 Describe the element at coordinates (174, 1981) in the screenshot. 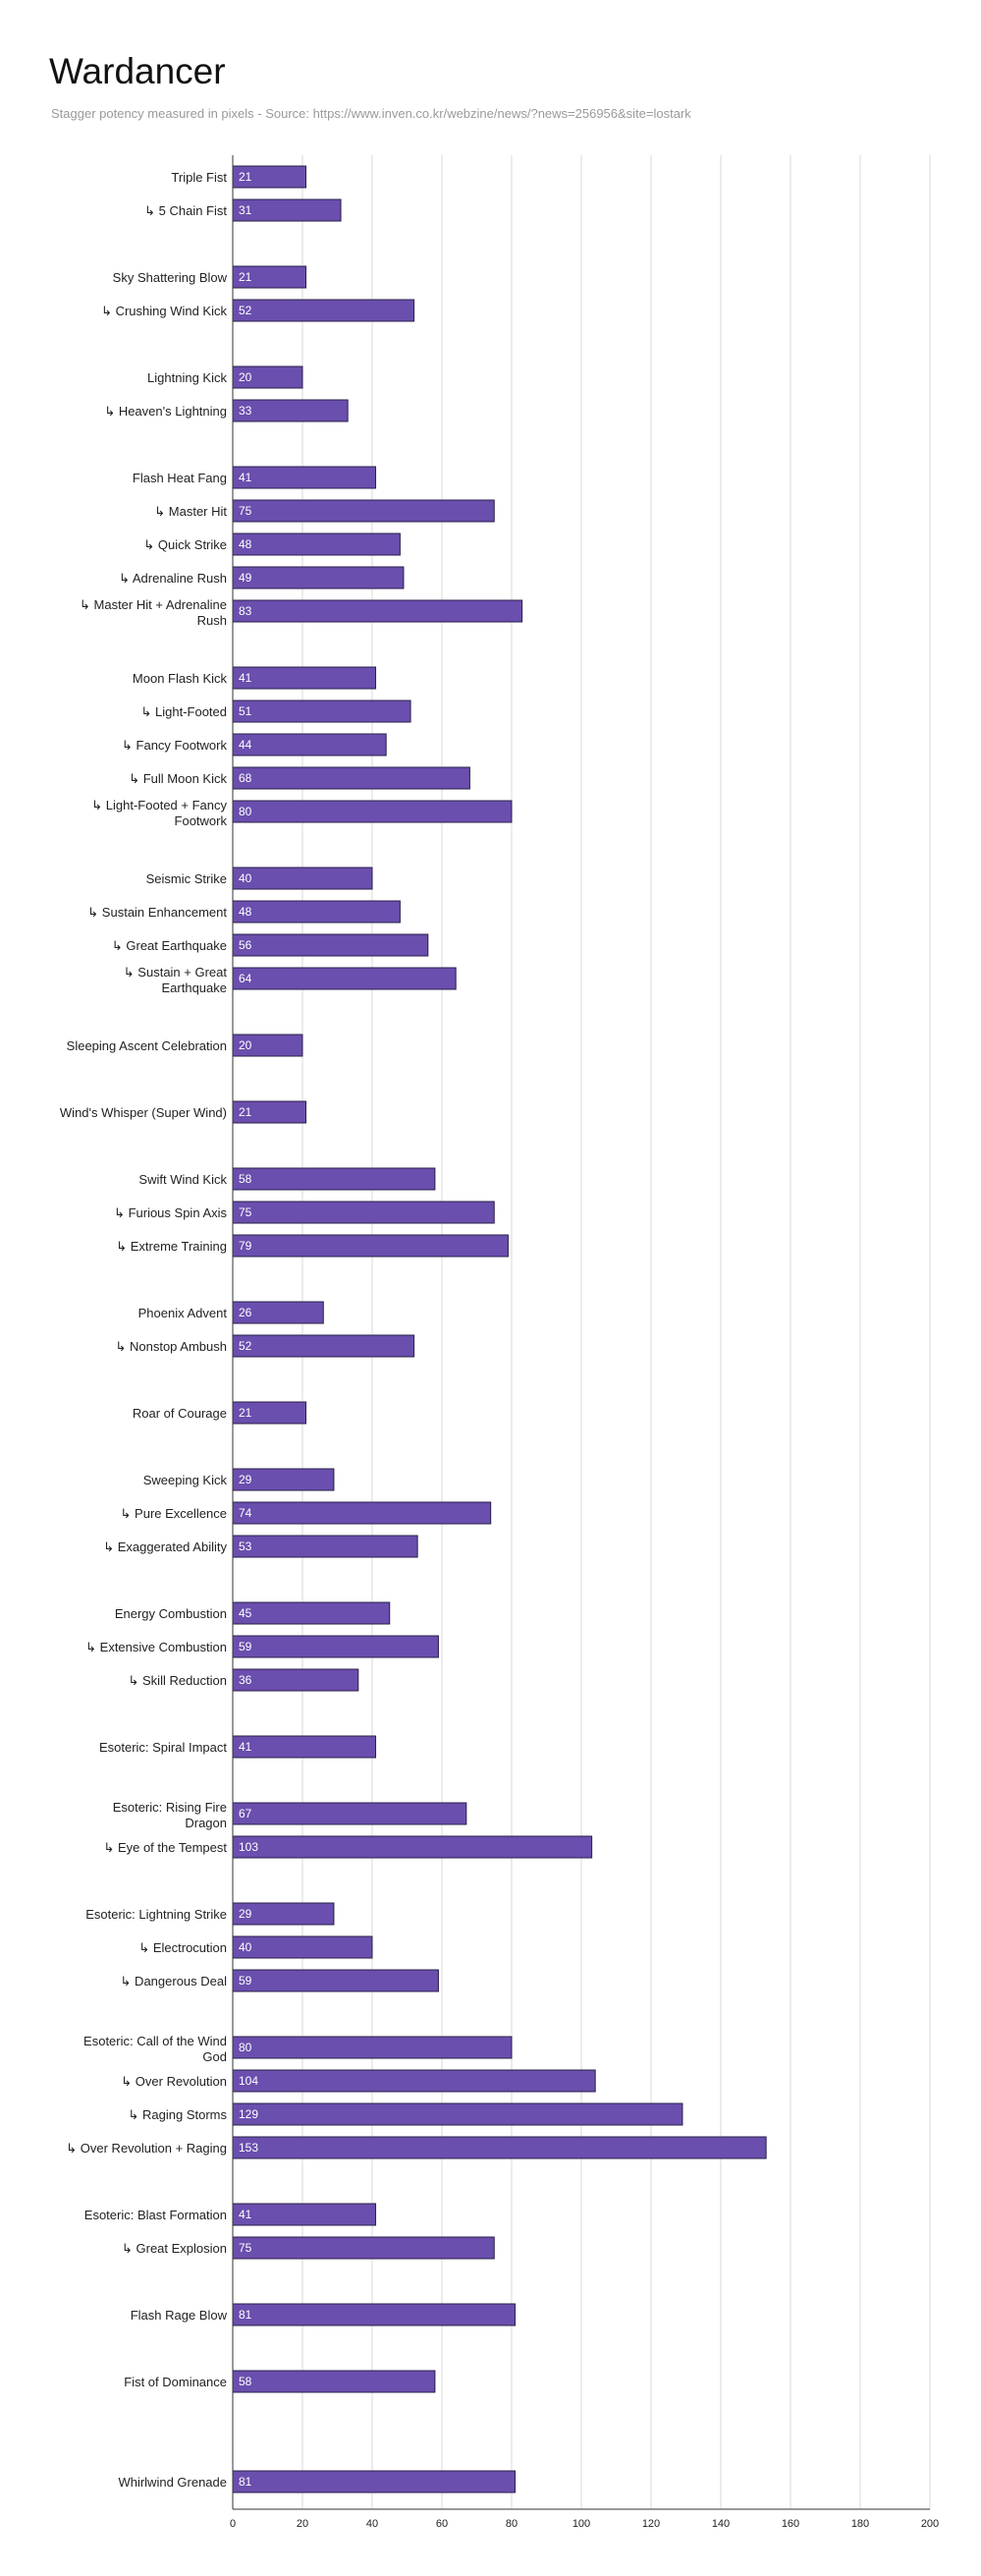

I see `category-label: ↳ Dangerous Deal` at that location.